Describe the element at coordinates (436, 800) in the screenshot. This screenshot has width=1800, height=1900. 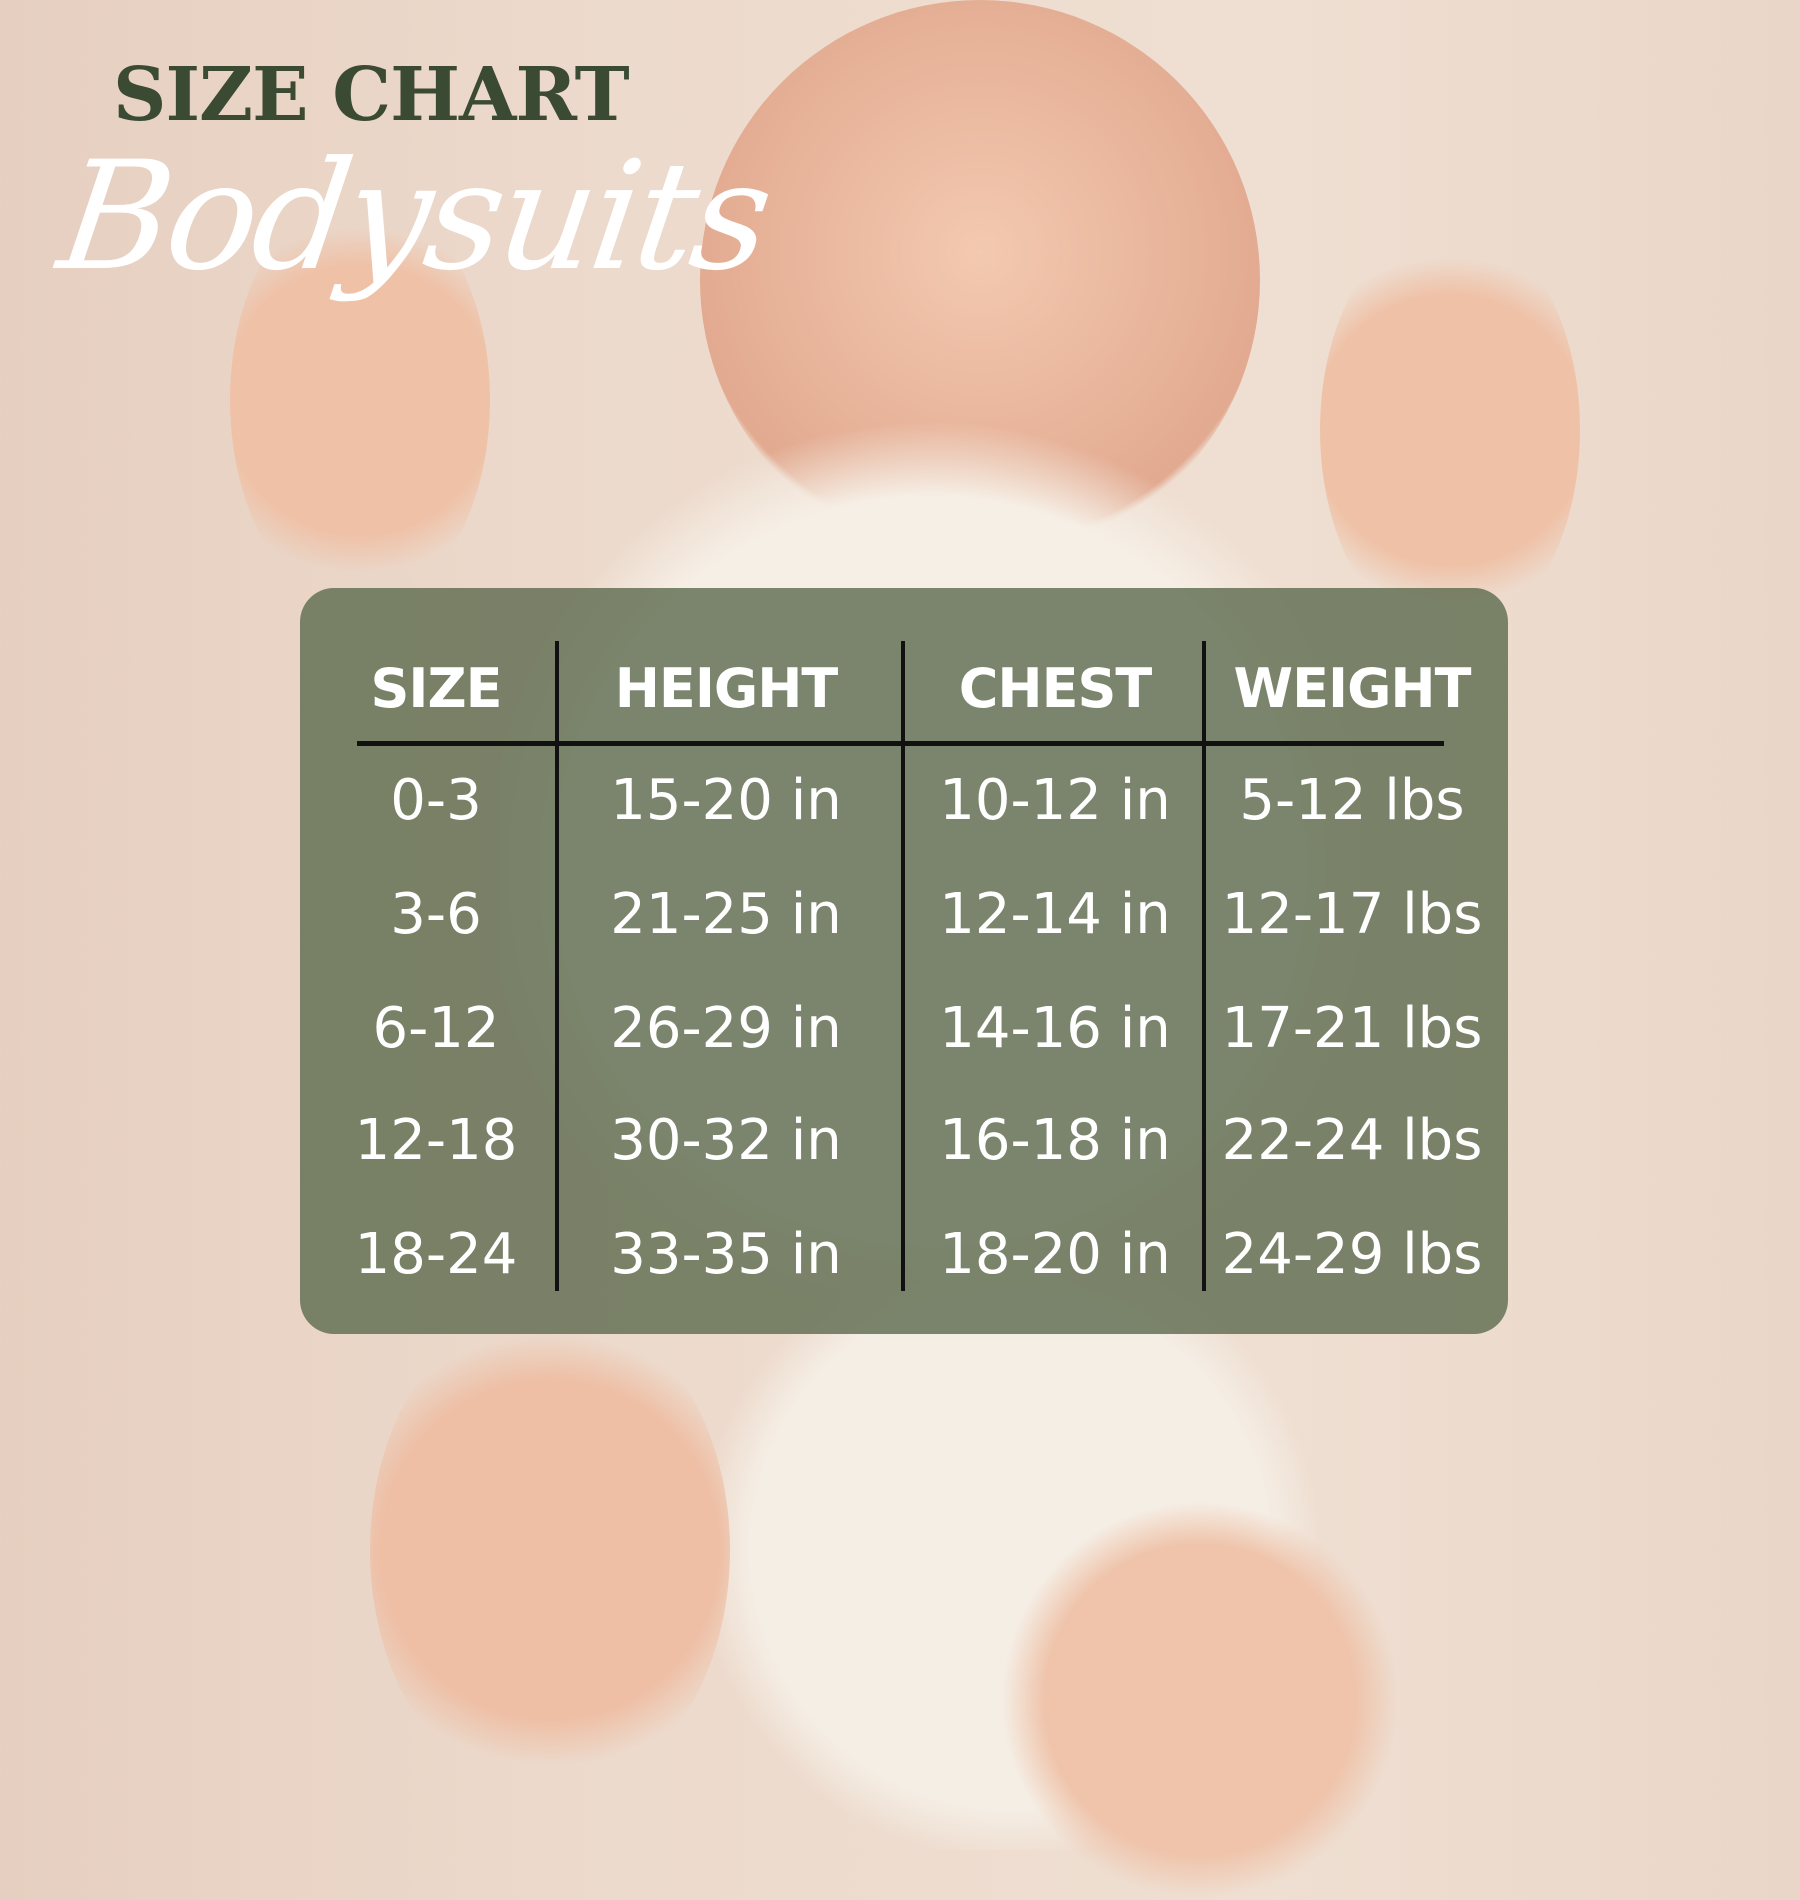
I see `cell-size: 0-3` at that location.